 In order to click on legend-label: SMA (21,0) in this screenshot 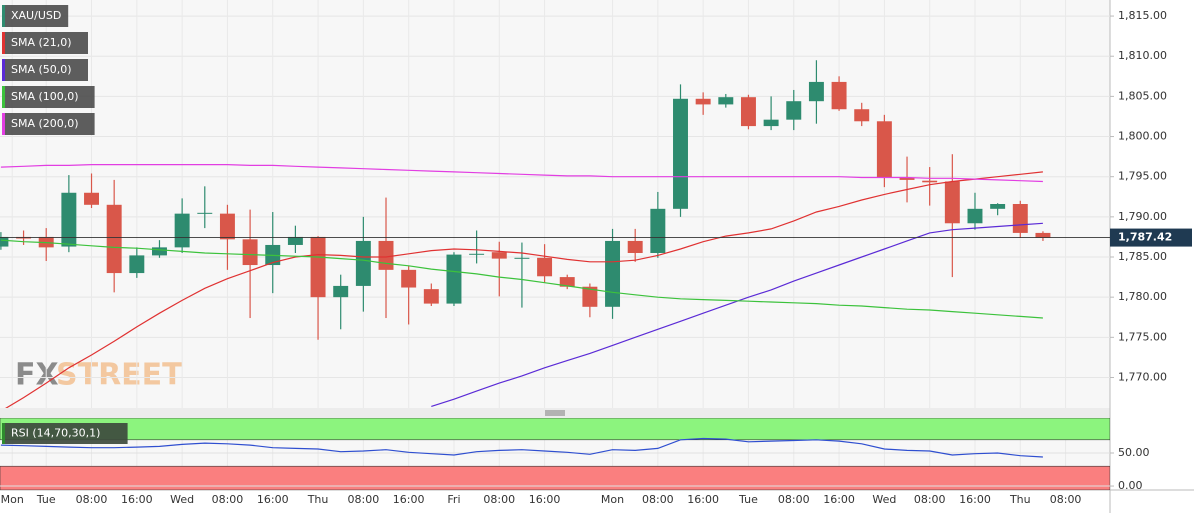, I will do `click(41, 42)`.